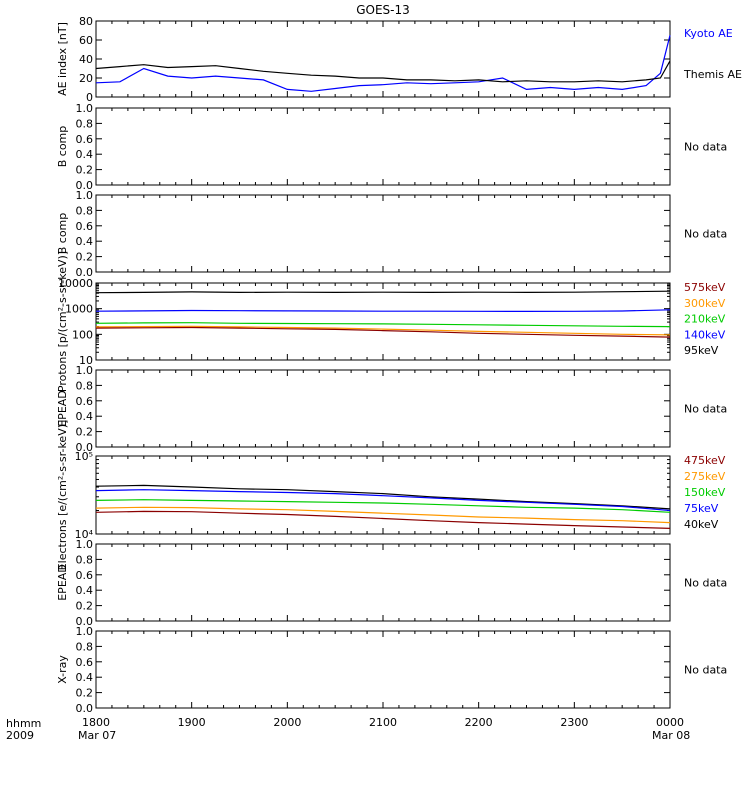  I want to click on x-tick-label: 2300, so click(574, 722).